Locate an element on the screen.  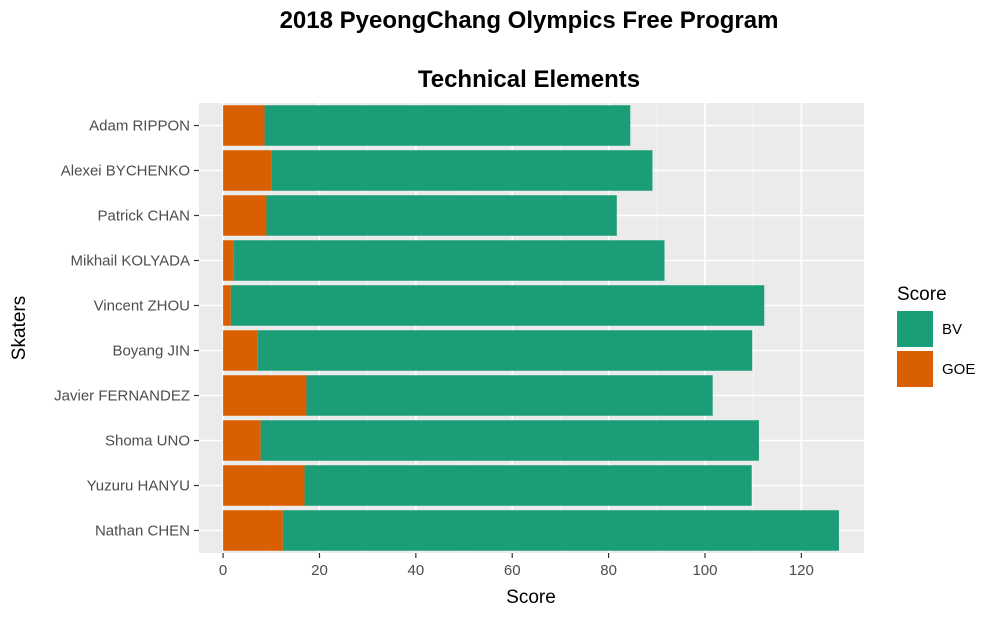
chart-subtitle: Technical Elements is located at coordinates (529, 79).